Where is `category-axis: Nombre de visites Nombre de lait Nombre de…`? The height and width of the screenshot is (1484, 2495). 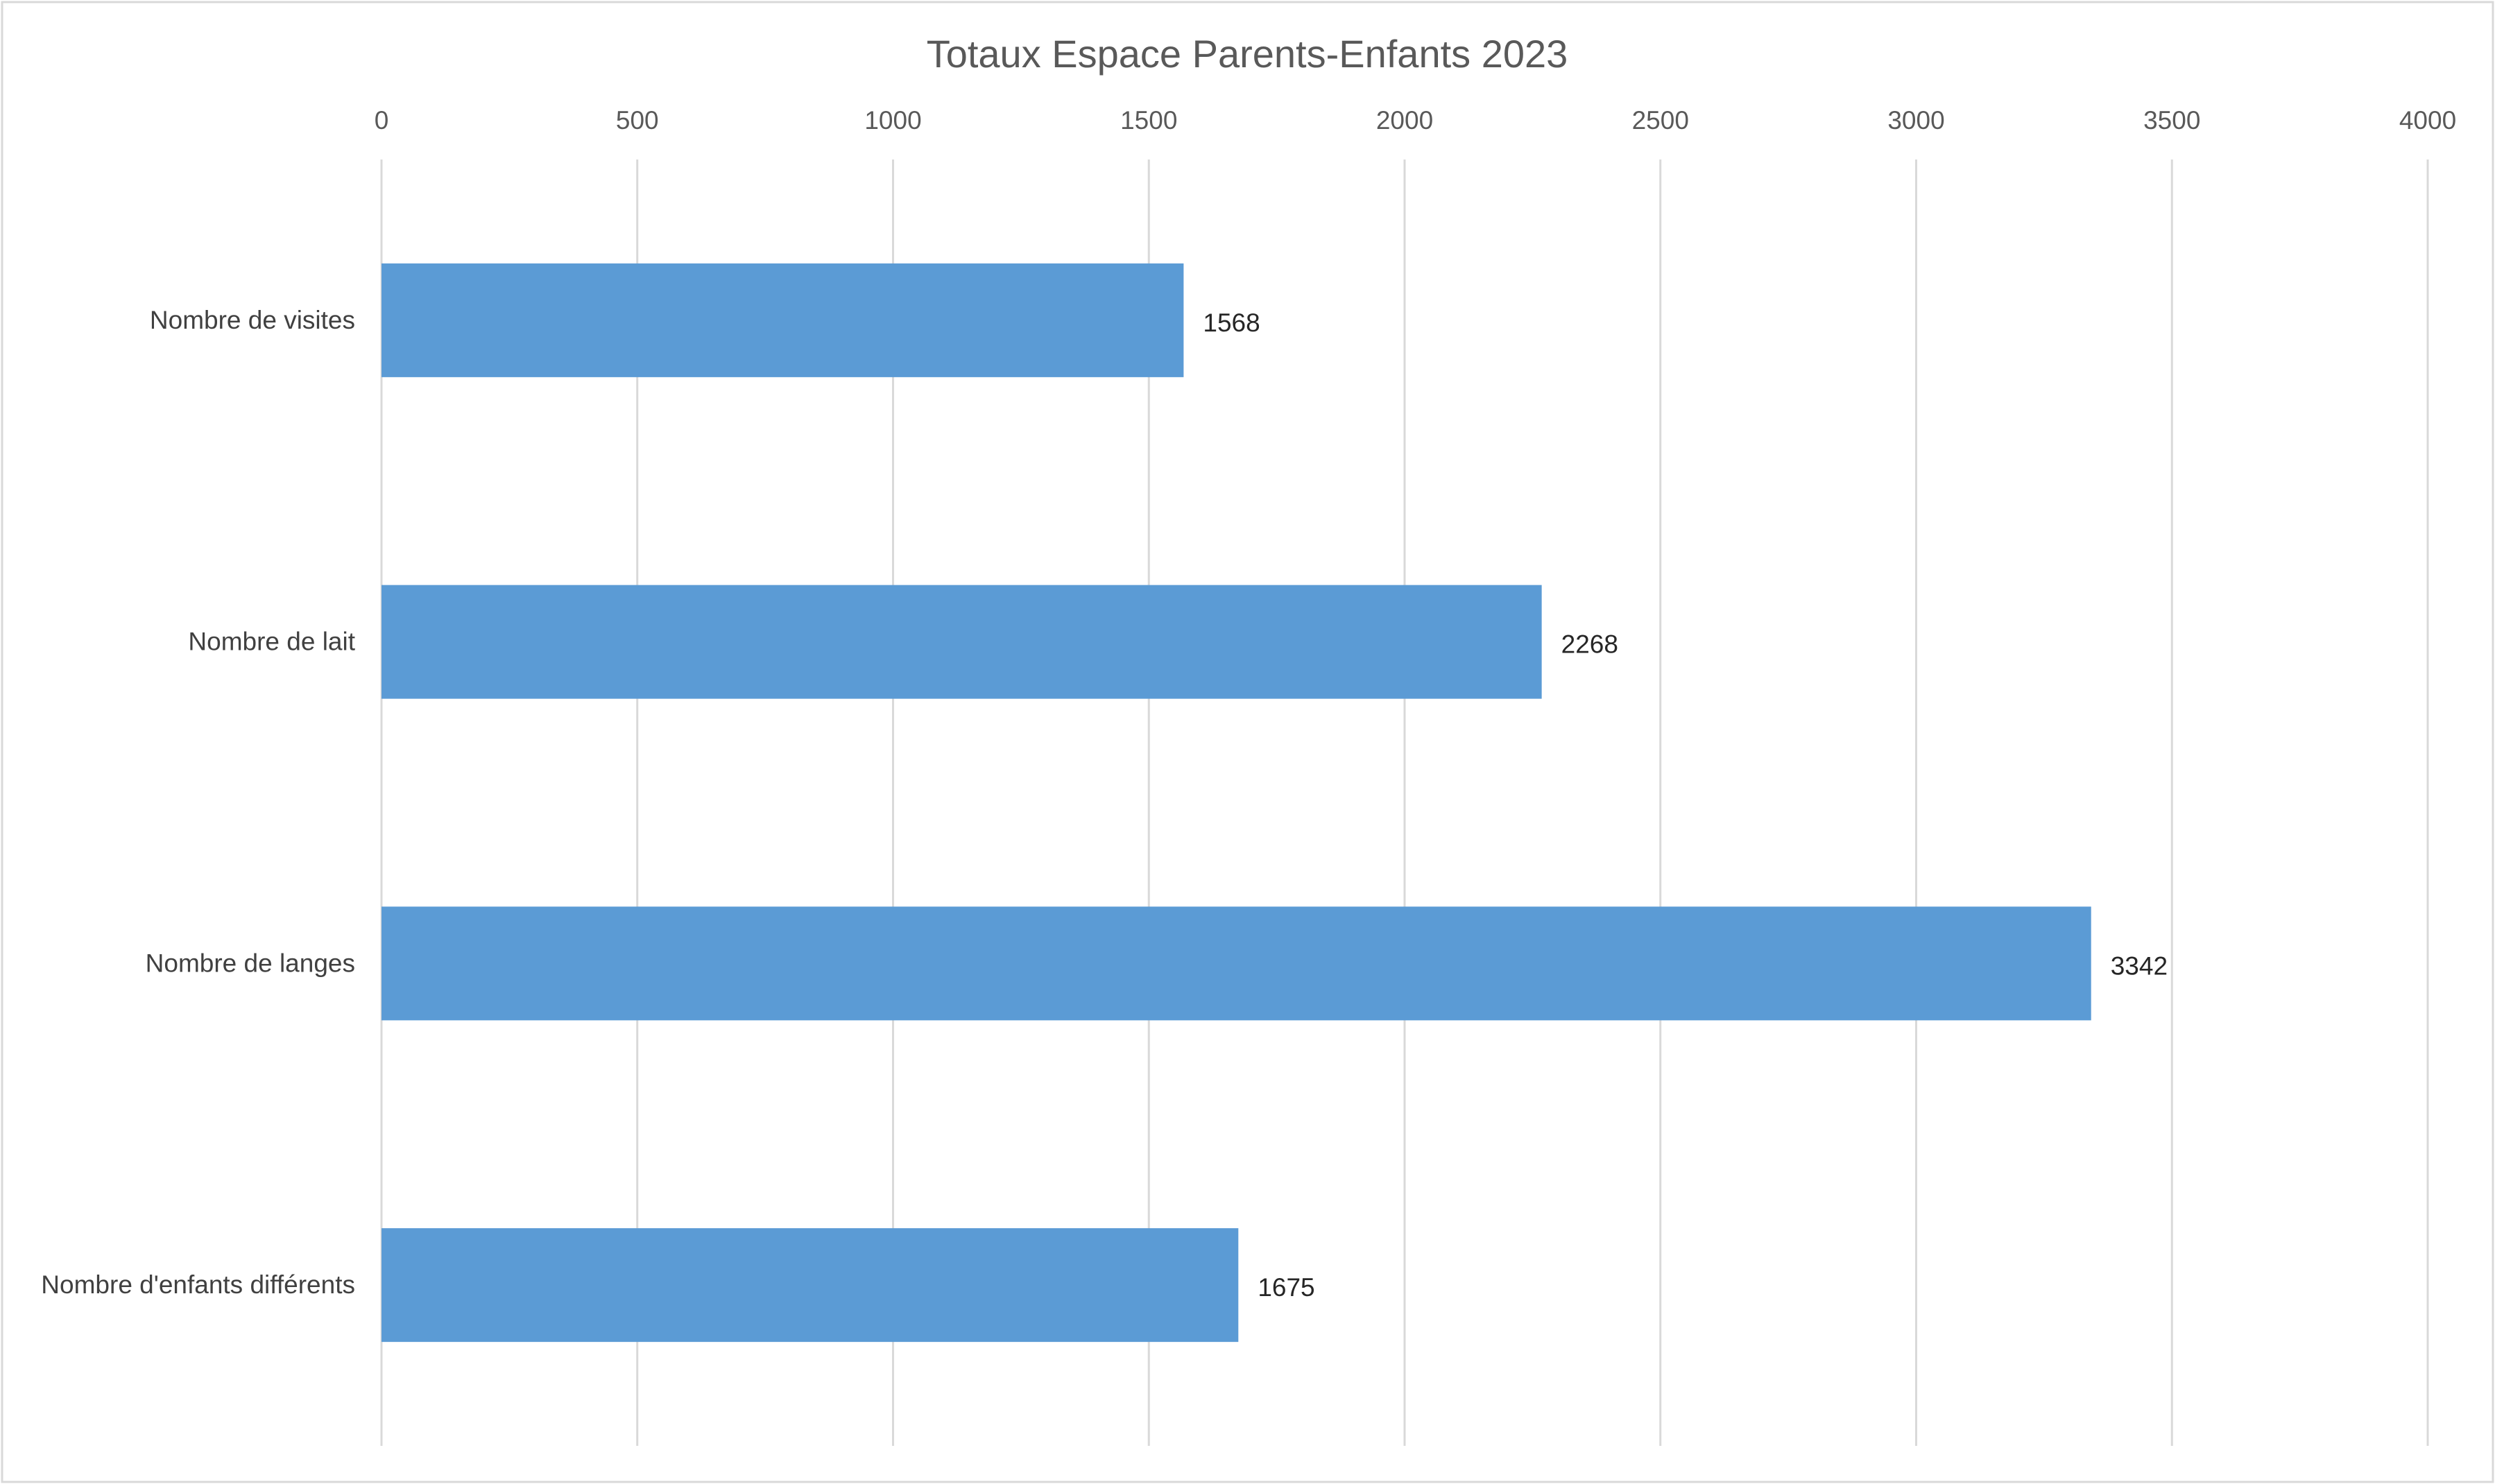 category-axis: Nombre de visites Nombre de lait Nombre de… is located at coordinates (198, 802).